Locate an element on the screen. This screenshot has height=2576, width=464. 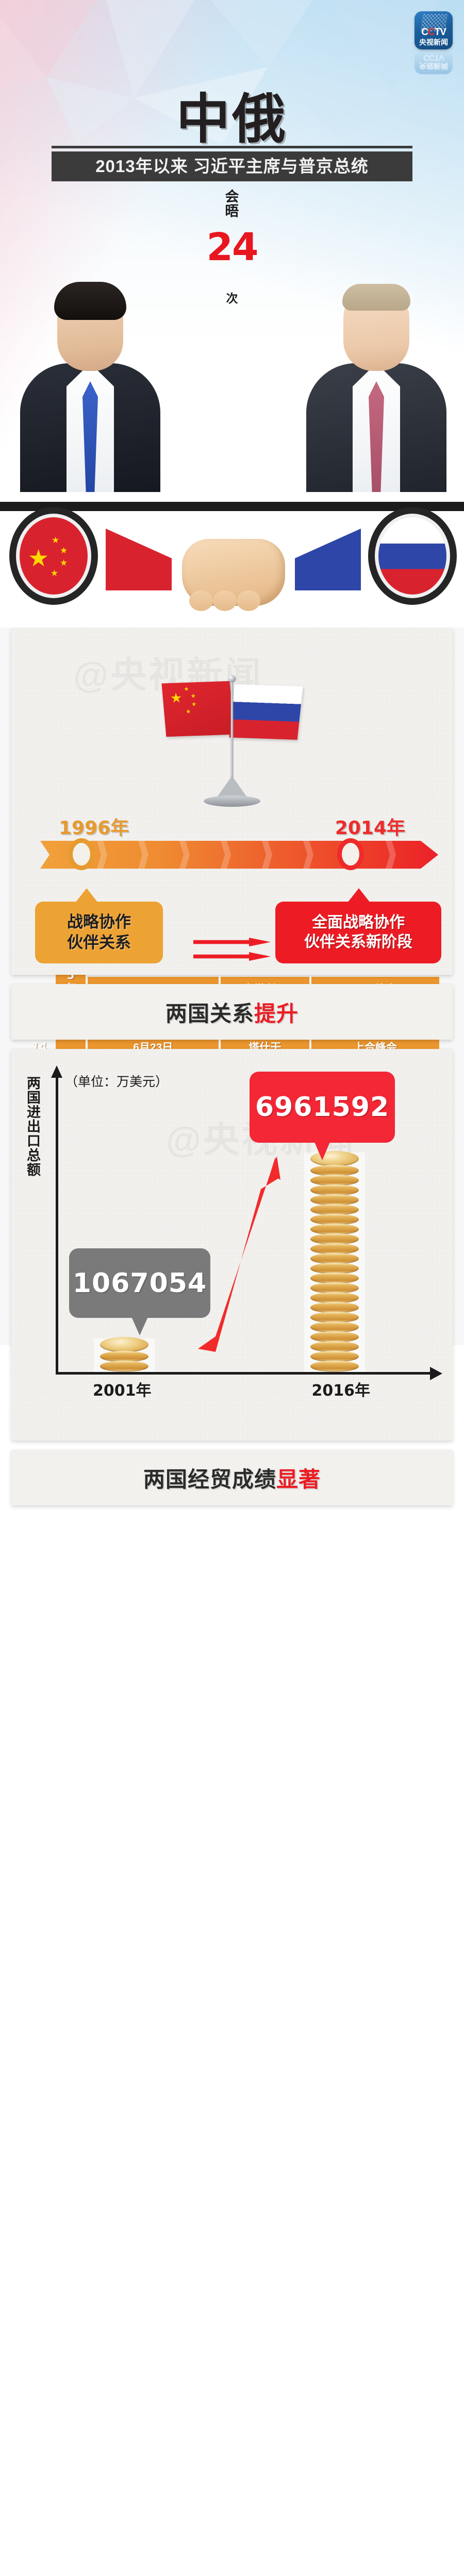
cctv-logo-reflection: 央视新闻 CCTV is located at coordinates (434, 62).